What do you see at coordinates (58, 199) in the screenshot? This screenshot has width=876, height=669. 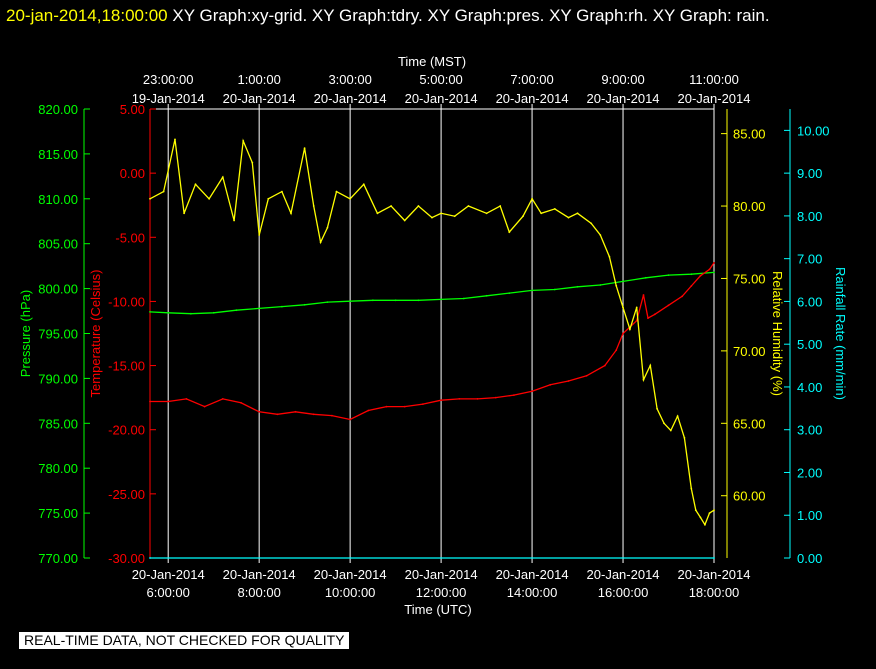 I see `pressure-tick-label: 810.00` at bounding box center [58, 199].